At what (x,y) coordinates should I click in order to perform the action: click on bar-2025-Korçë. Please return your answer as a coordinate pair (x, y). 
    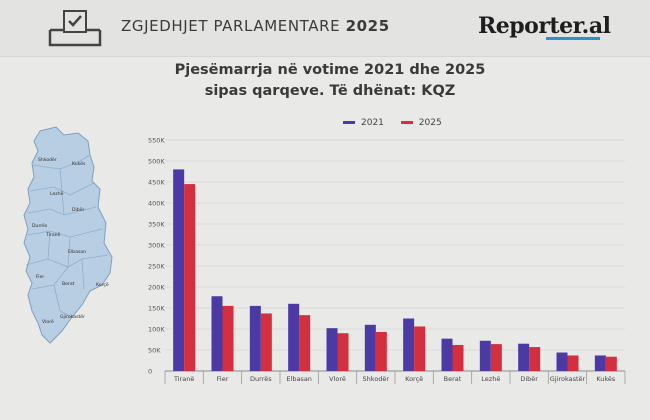
    Looking at the image, I should click on (420, 348).